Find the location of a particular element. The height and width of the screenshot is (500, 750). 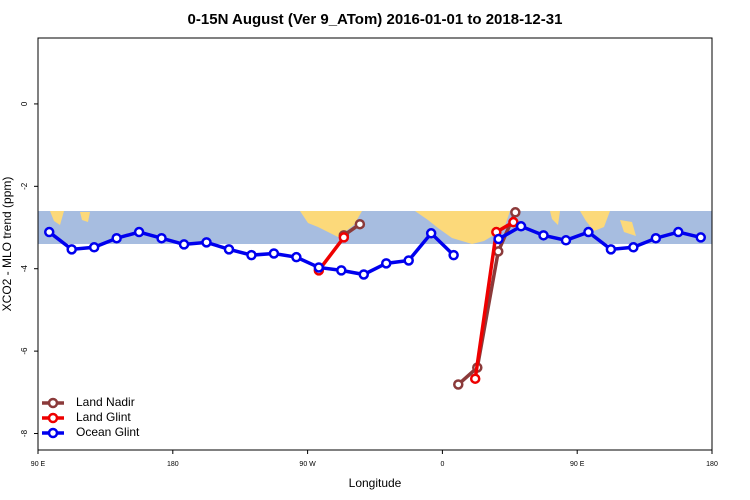

map-band is located at coordinates (375, 227).